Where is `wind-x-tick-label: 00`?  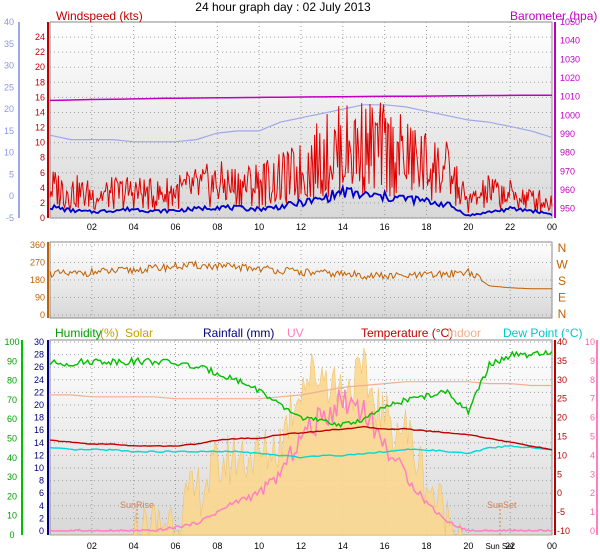 wind-x-tick-label: 00 is located at coordinates (552, 227).